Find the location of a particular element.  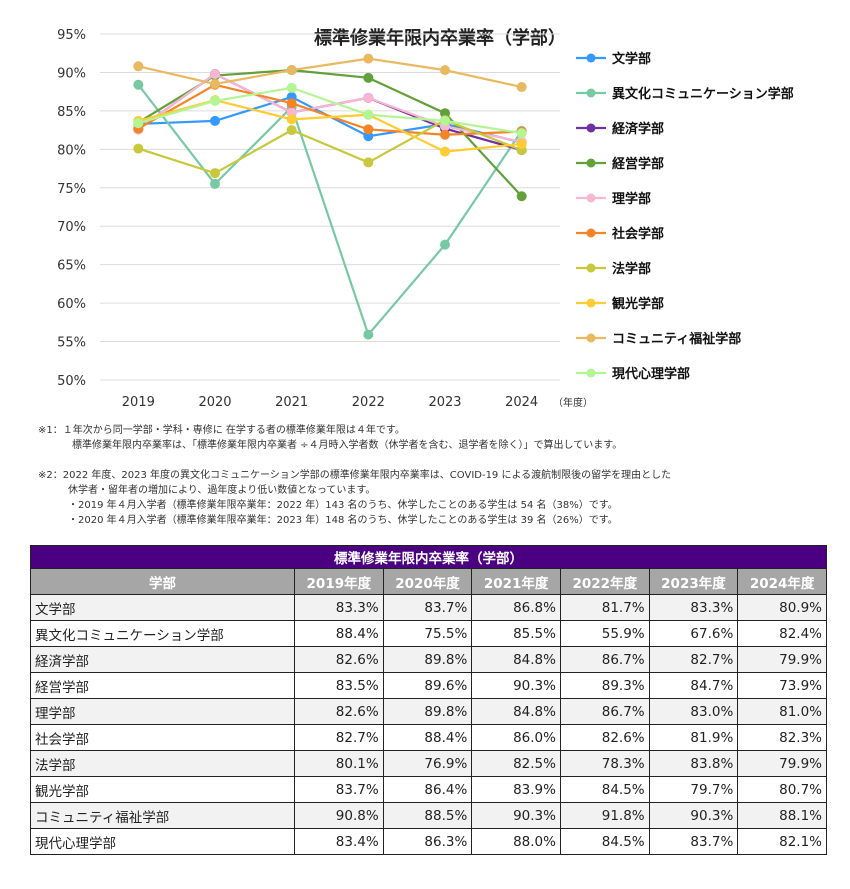

department-cell: 異文化コミュニケーション学部 is located at coordinates (162, 633).